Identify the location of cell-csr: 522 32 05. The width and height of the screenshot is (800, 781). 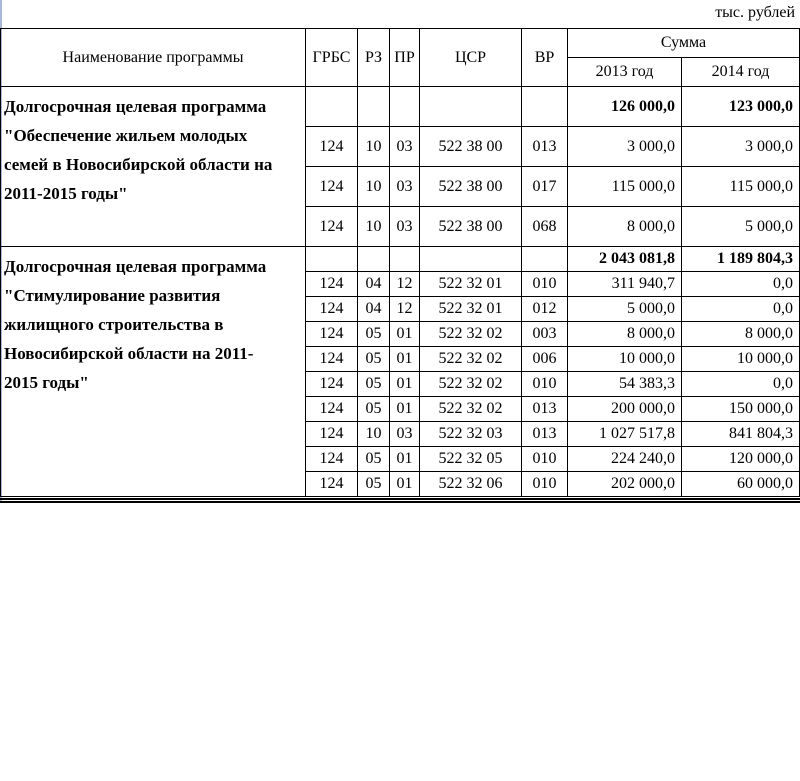
(470, 458).